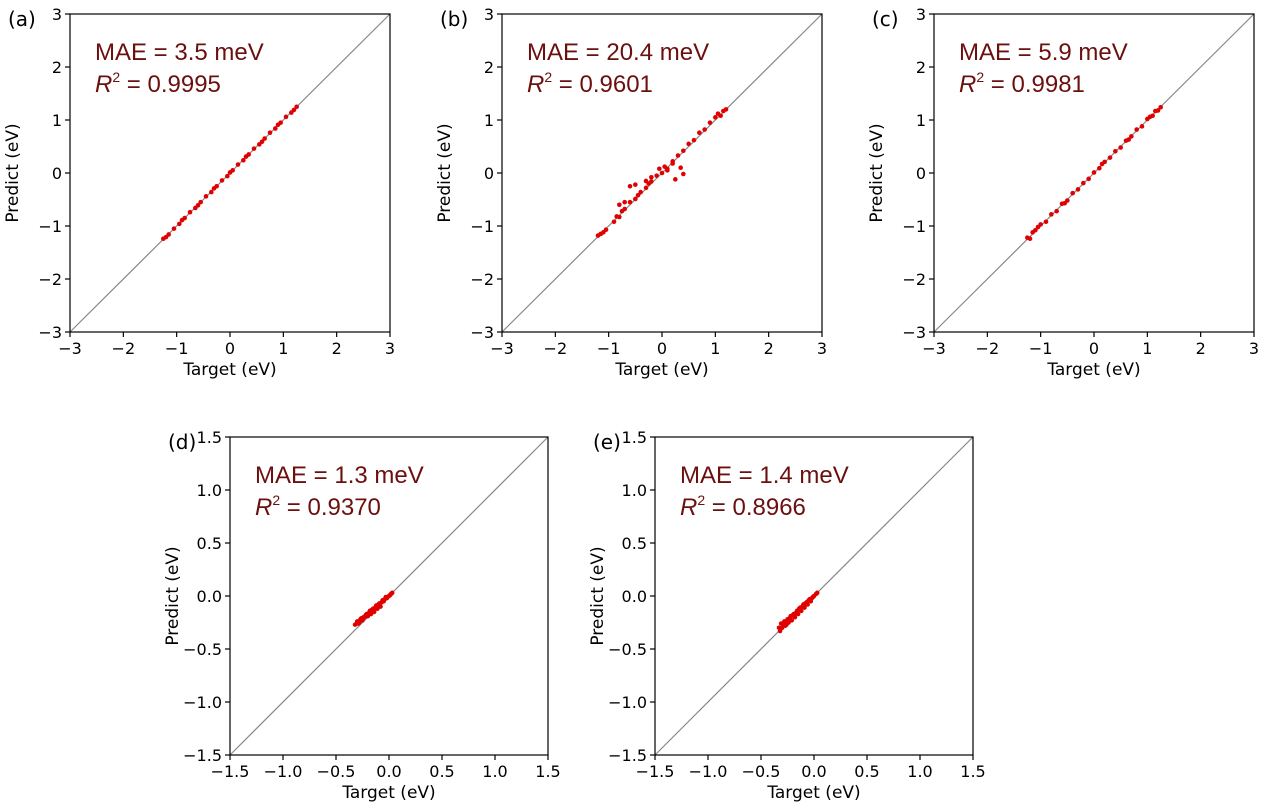 This screenshot has height=808, width=1268. I want to click on r2-annotation: R2 = 0.9601, so click(590, 83).